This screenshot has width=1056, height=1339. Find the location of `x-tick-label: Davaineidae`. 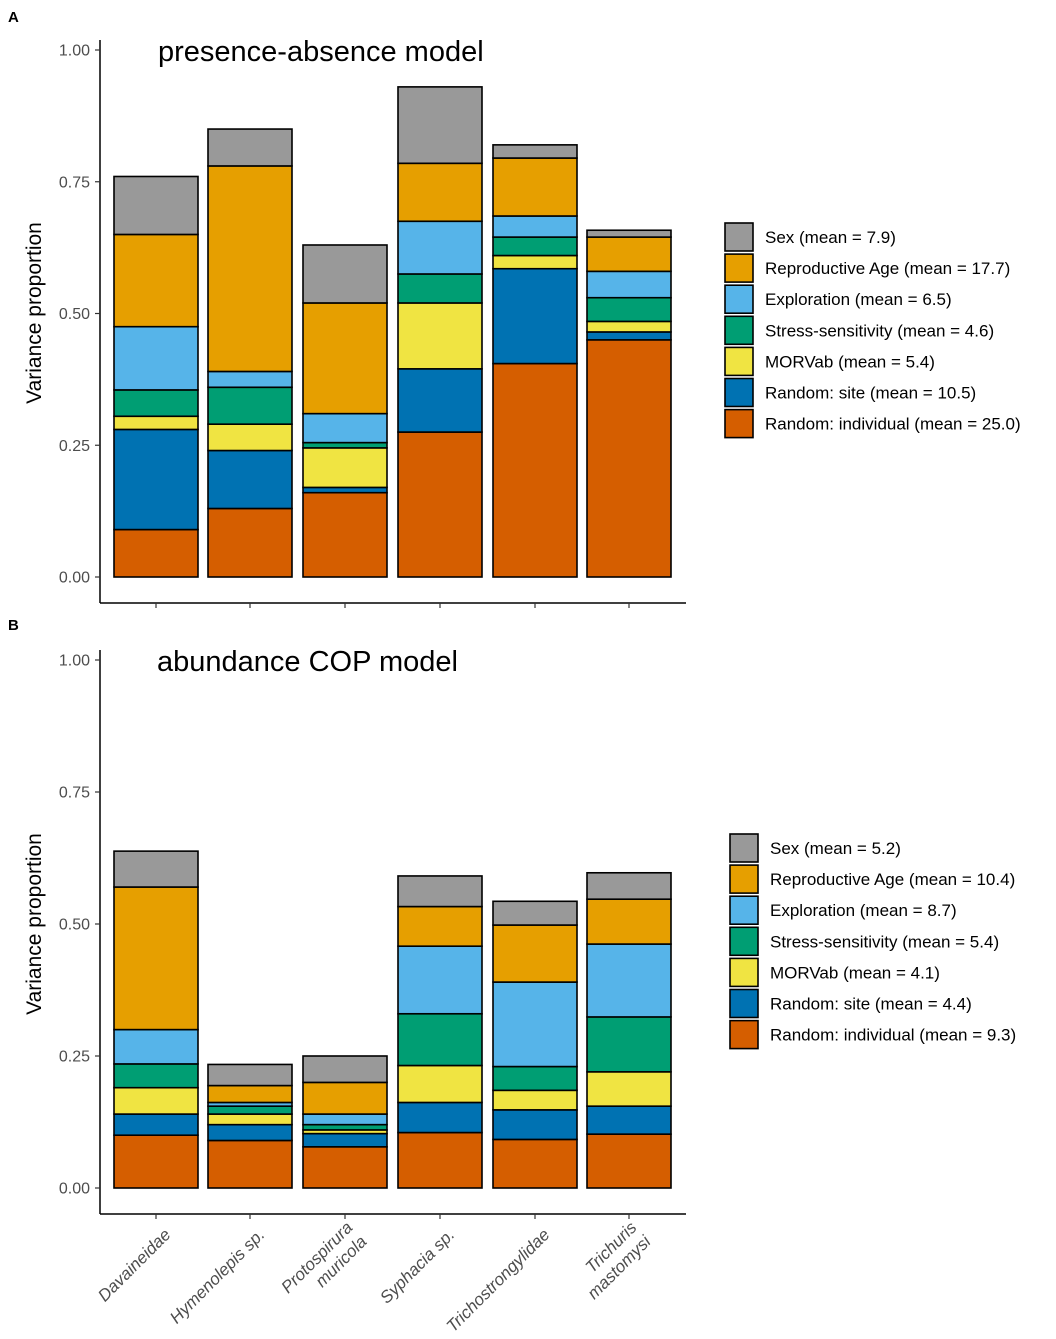

x-tick-label: Davaineidae is located at coordinates (134, 1265).